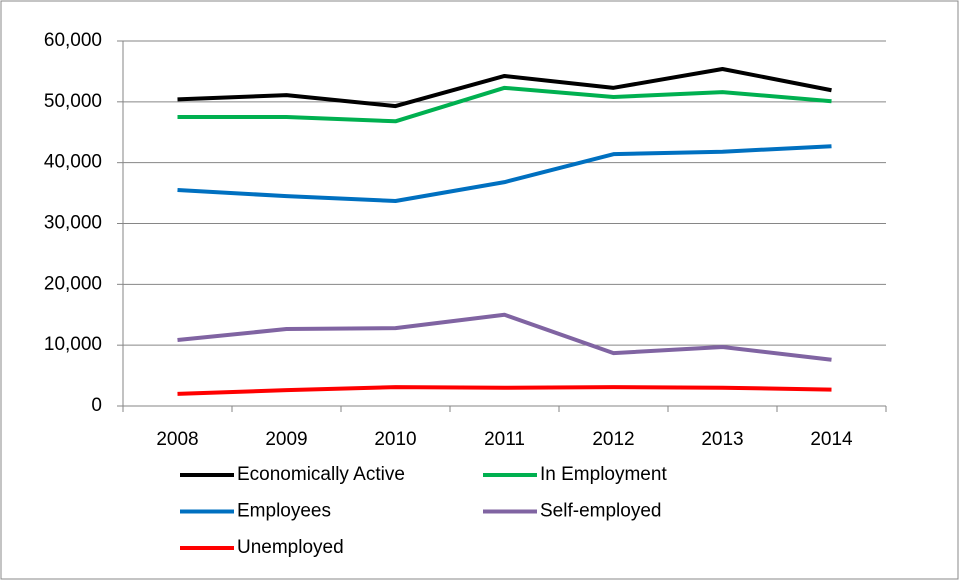  I want to click on x-tick-label: 2012, so click(613, 439).